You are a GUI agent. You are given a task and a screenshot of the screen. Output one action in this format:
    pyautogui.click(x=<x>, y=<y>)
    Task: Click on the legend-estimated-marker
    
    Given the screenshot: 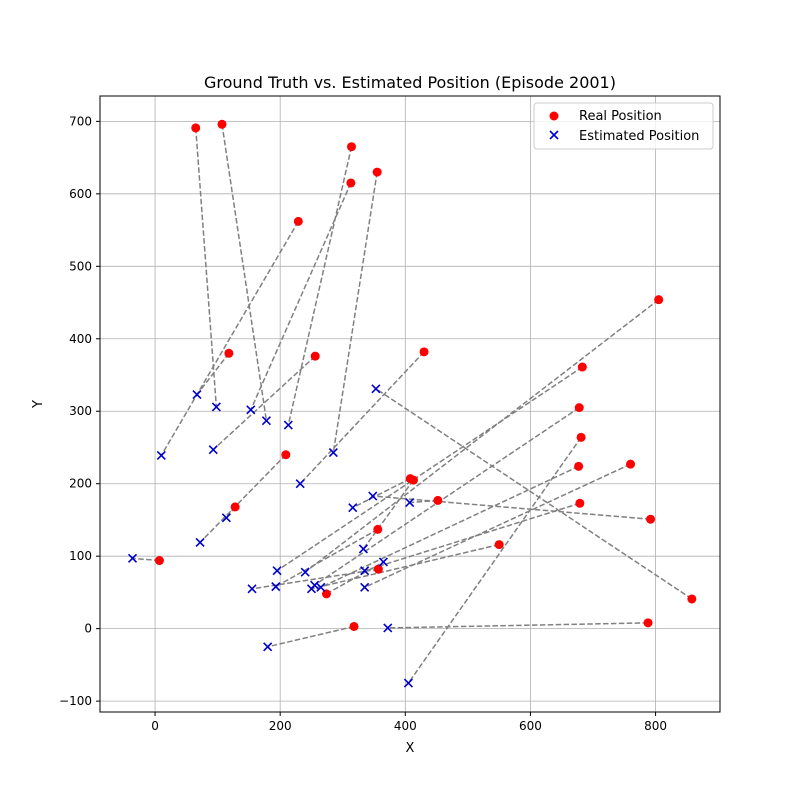 What is the action you would take?
    pyautogui.click(x=554, y=135)
    